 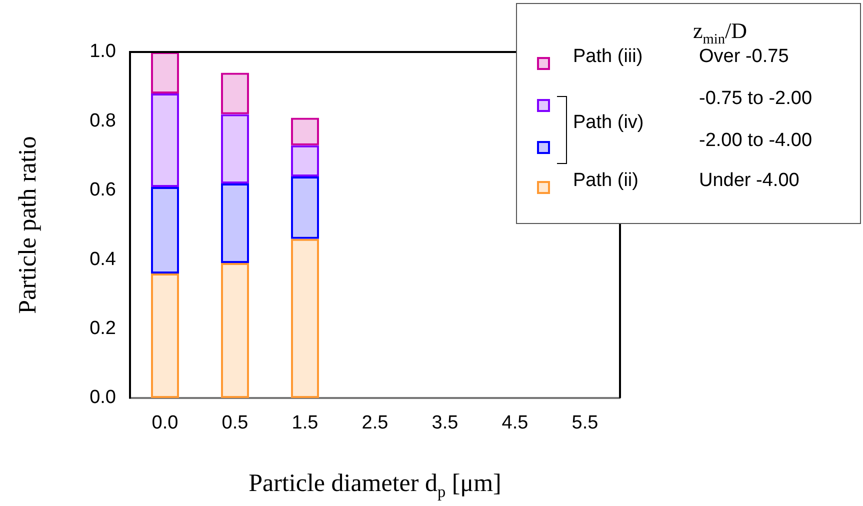 What do you see at coordinates (755, 140) in the screenshot?
I see `text: -2.00 to -4.00` at bounding box center [755, 140].